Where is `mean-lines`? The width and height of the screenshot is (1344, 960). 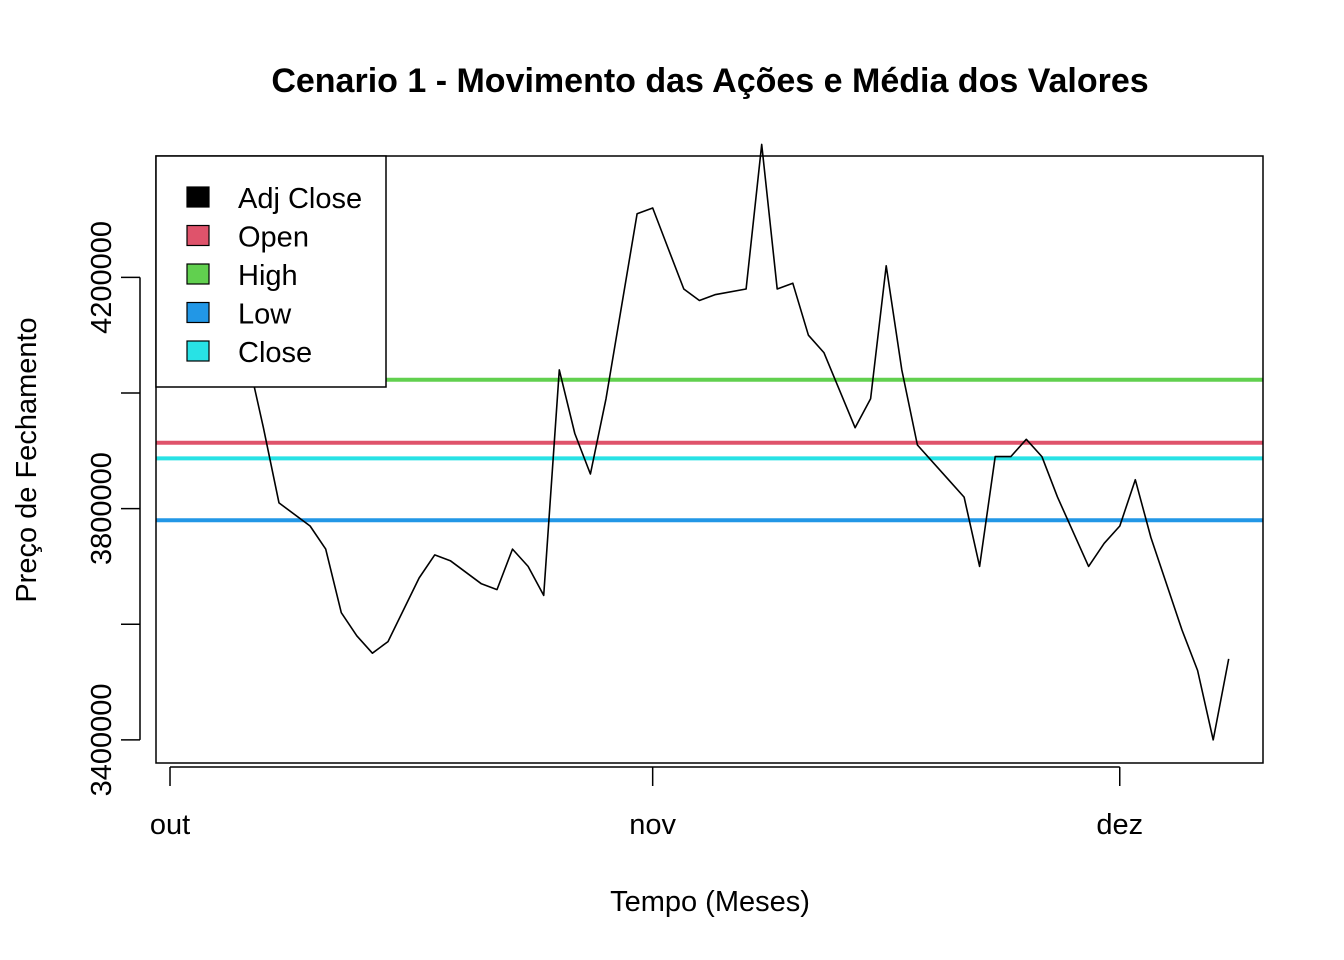
mean-lines is located at coordinates (709, 450).